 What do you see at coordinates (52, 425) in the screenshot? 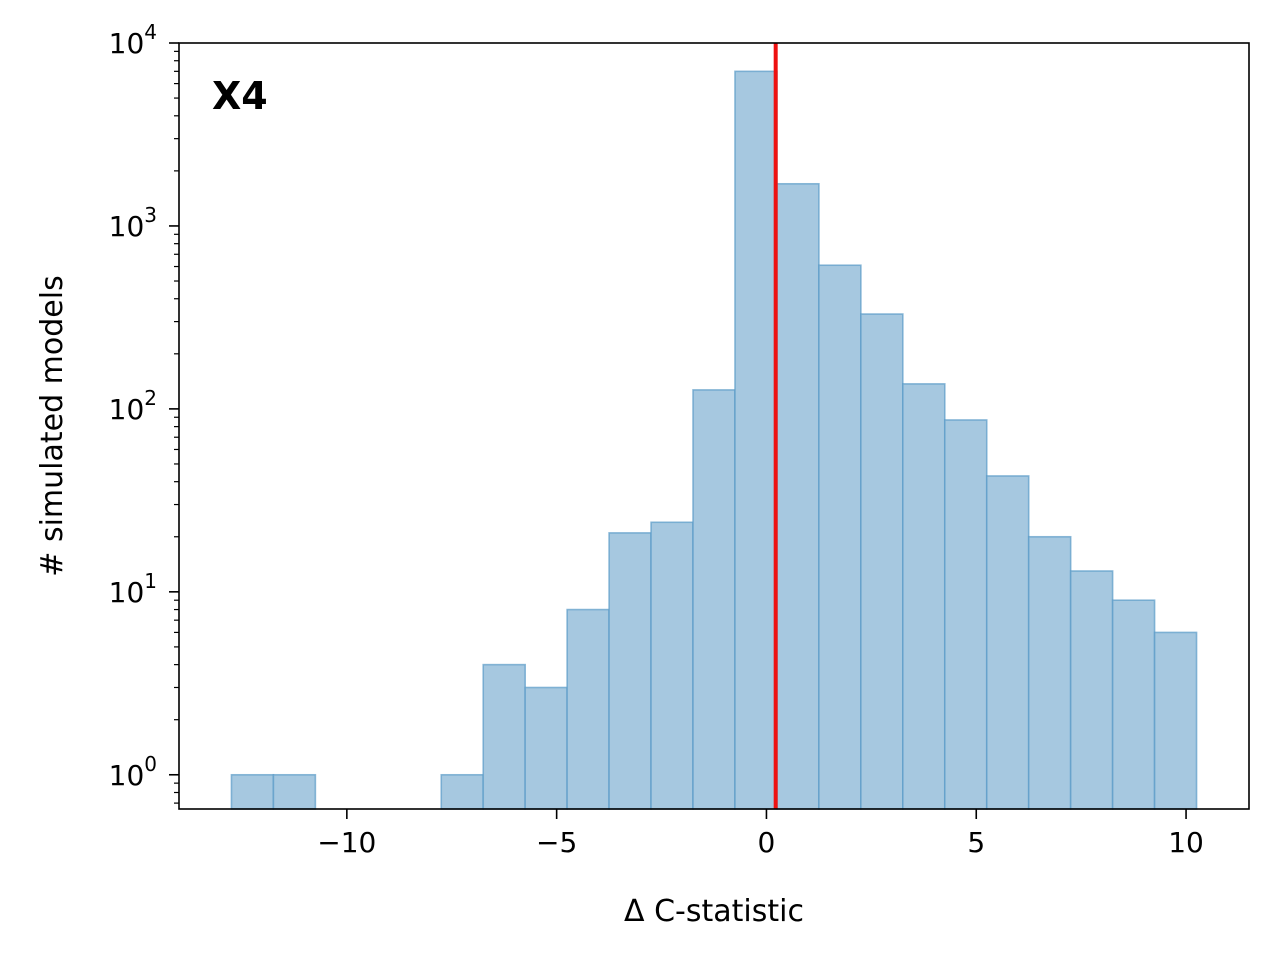
I see `y-axis-label: # simulated models` at bounding box center [52, 425].